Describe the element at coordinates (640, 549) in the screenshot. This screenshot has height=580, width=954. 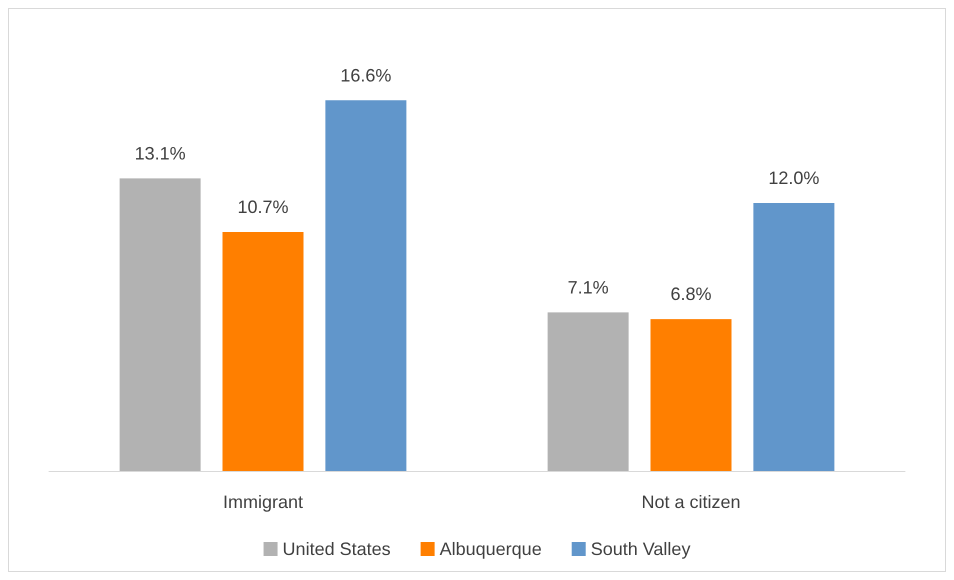
I see `legend-label: South Valley` at that location.